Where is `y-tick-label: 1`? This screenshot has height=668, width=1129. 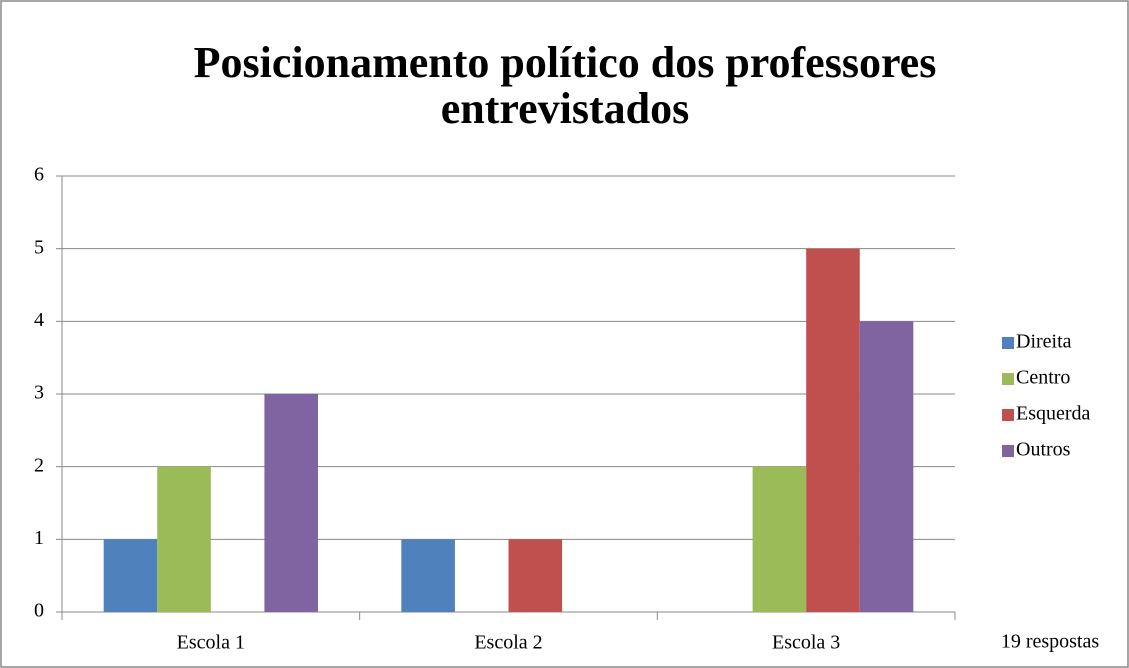
y-tick-label: 1 is located at coordinates (39, 538).